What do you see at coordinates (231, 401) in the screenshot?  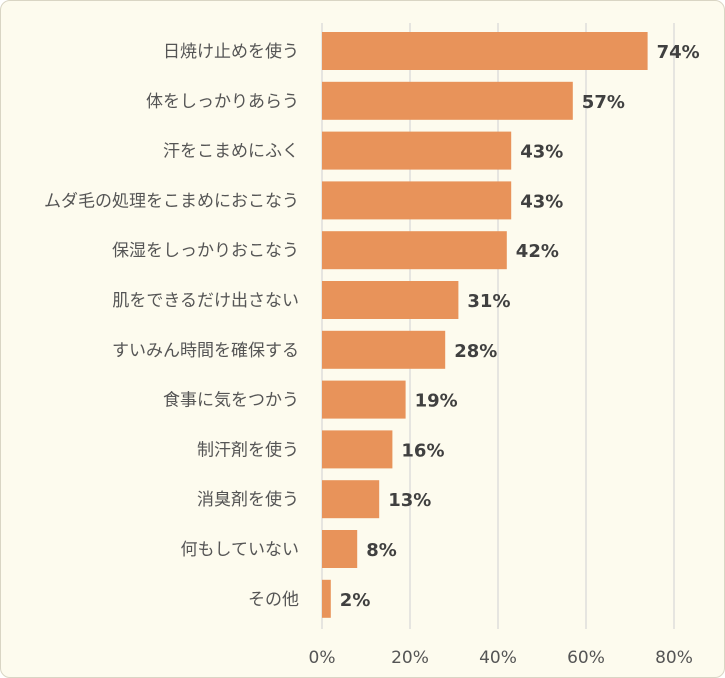 I see `category-label: 食事に気をつかう` at bounding box center [231, 401].